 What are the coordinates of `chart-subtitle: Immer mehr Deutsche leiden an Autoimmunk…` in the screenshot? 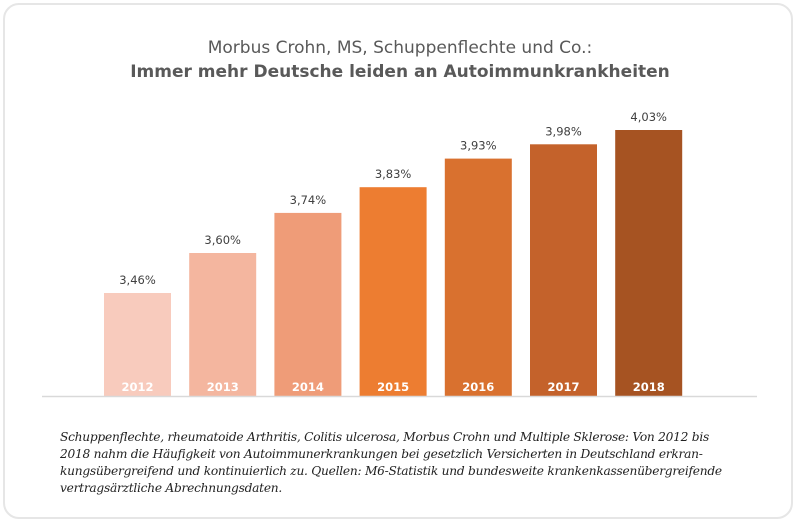 It's located at (400, 72).